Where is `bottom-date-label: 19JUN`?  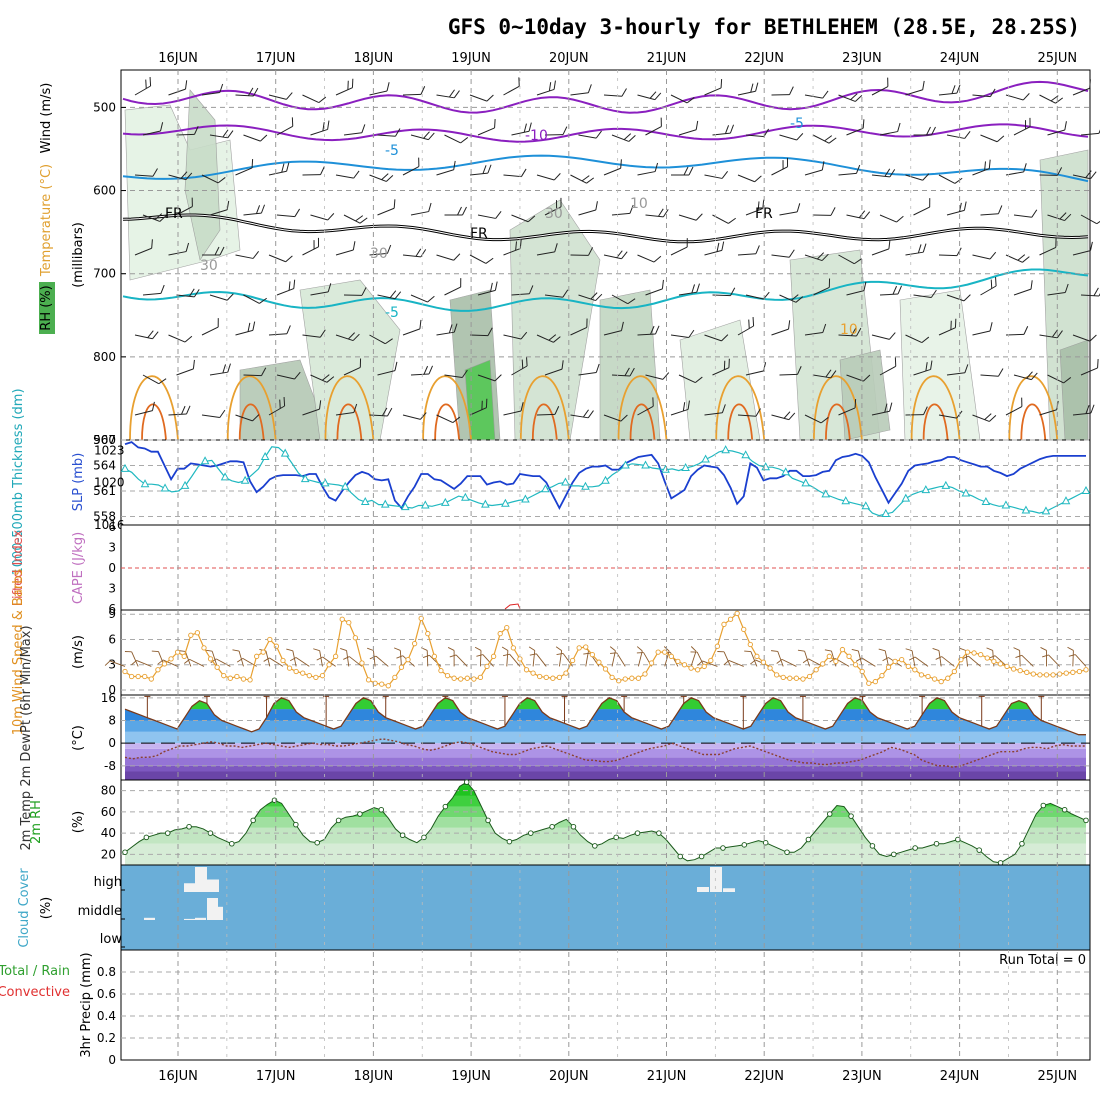 bottom-date-label: 19JUN is located at coordinates (471, 1076).